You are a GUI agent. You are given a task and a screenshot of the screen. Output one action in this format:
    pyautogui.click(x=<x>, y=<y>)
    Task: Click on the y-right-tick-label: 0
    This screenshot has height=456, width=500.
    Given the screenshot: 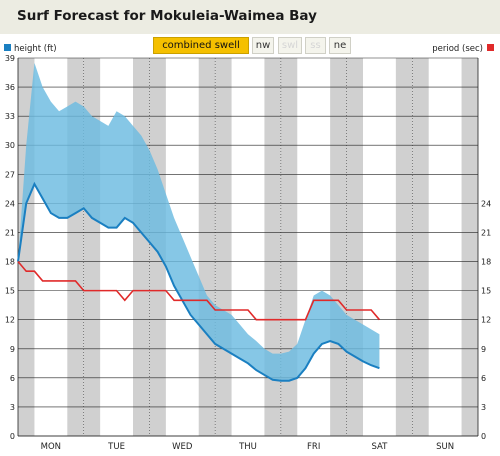 What is the action you would take?
    pyautogui.click(x=483, y=436)
    